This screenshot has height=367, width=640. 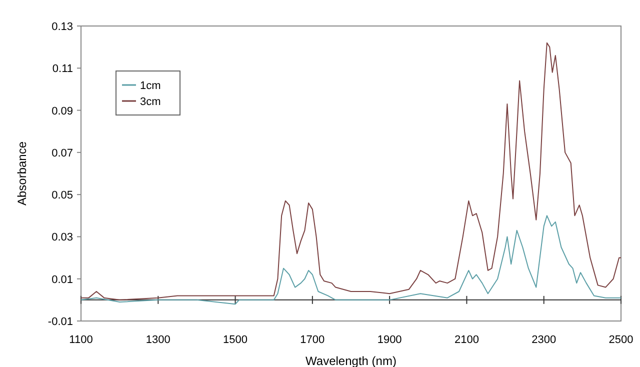 I want to click on y-tick-label: 0.01, so click(x=62, y=280).